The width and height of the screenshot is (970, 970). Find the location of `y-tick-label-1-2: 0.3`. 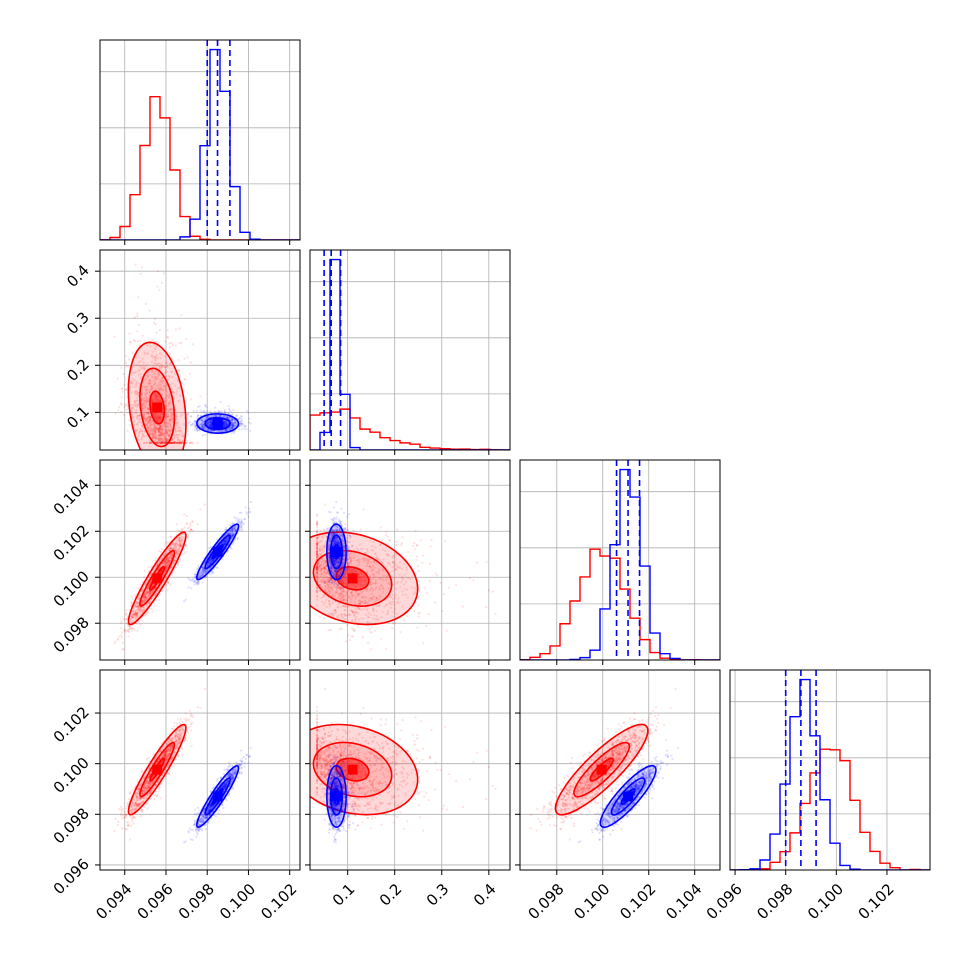

y-tick-label-1-2: 0.3 is located at coordinates (78, 323).